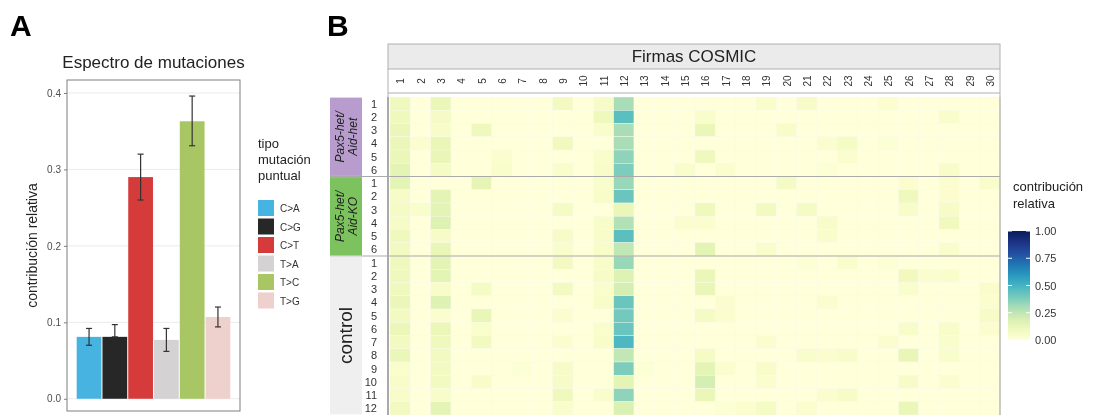 The width and height of the screenshot is (1098, 417). I want to click on x-tick-label: 1, so click(401, 80).